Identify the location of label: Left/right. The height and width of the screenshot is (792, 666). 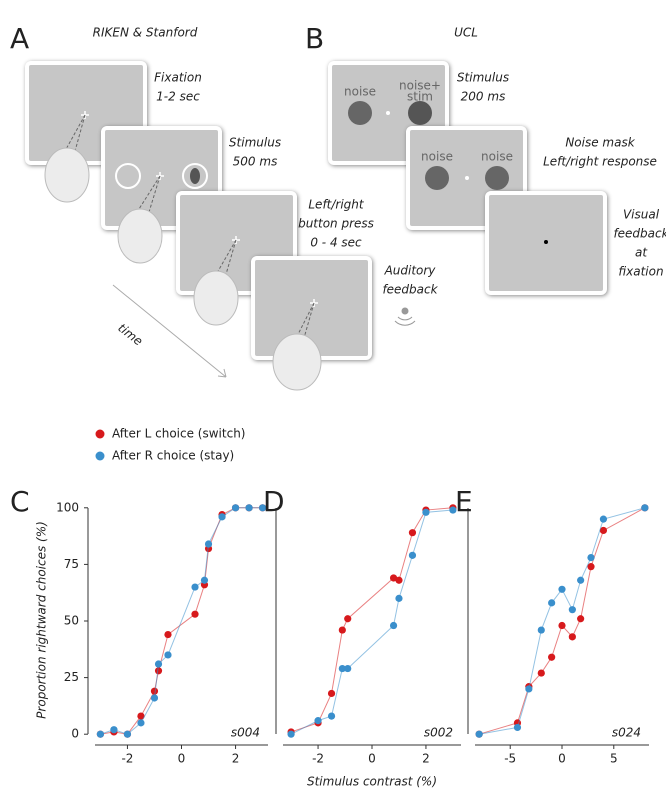
(336, 205).